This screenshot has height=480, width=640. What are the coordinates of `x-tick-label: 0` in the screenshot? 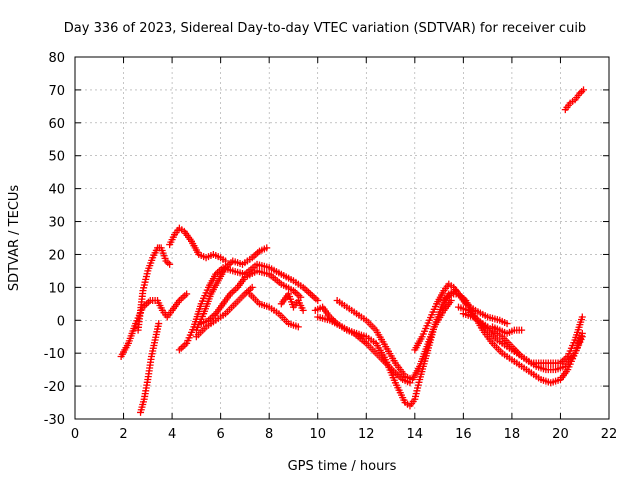 It's located at (75, 434).